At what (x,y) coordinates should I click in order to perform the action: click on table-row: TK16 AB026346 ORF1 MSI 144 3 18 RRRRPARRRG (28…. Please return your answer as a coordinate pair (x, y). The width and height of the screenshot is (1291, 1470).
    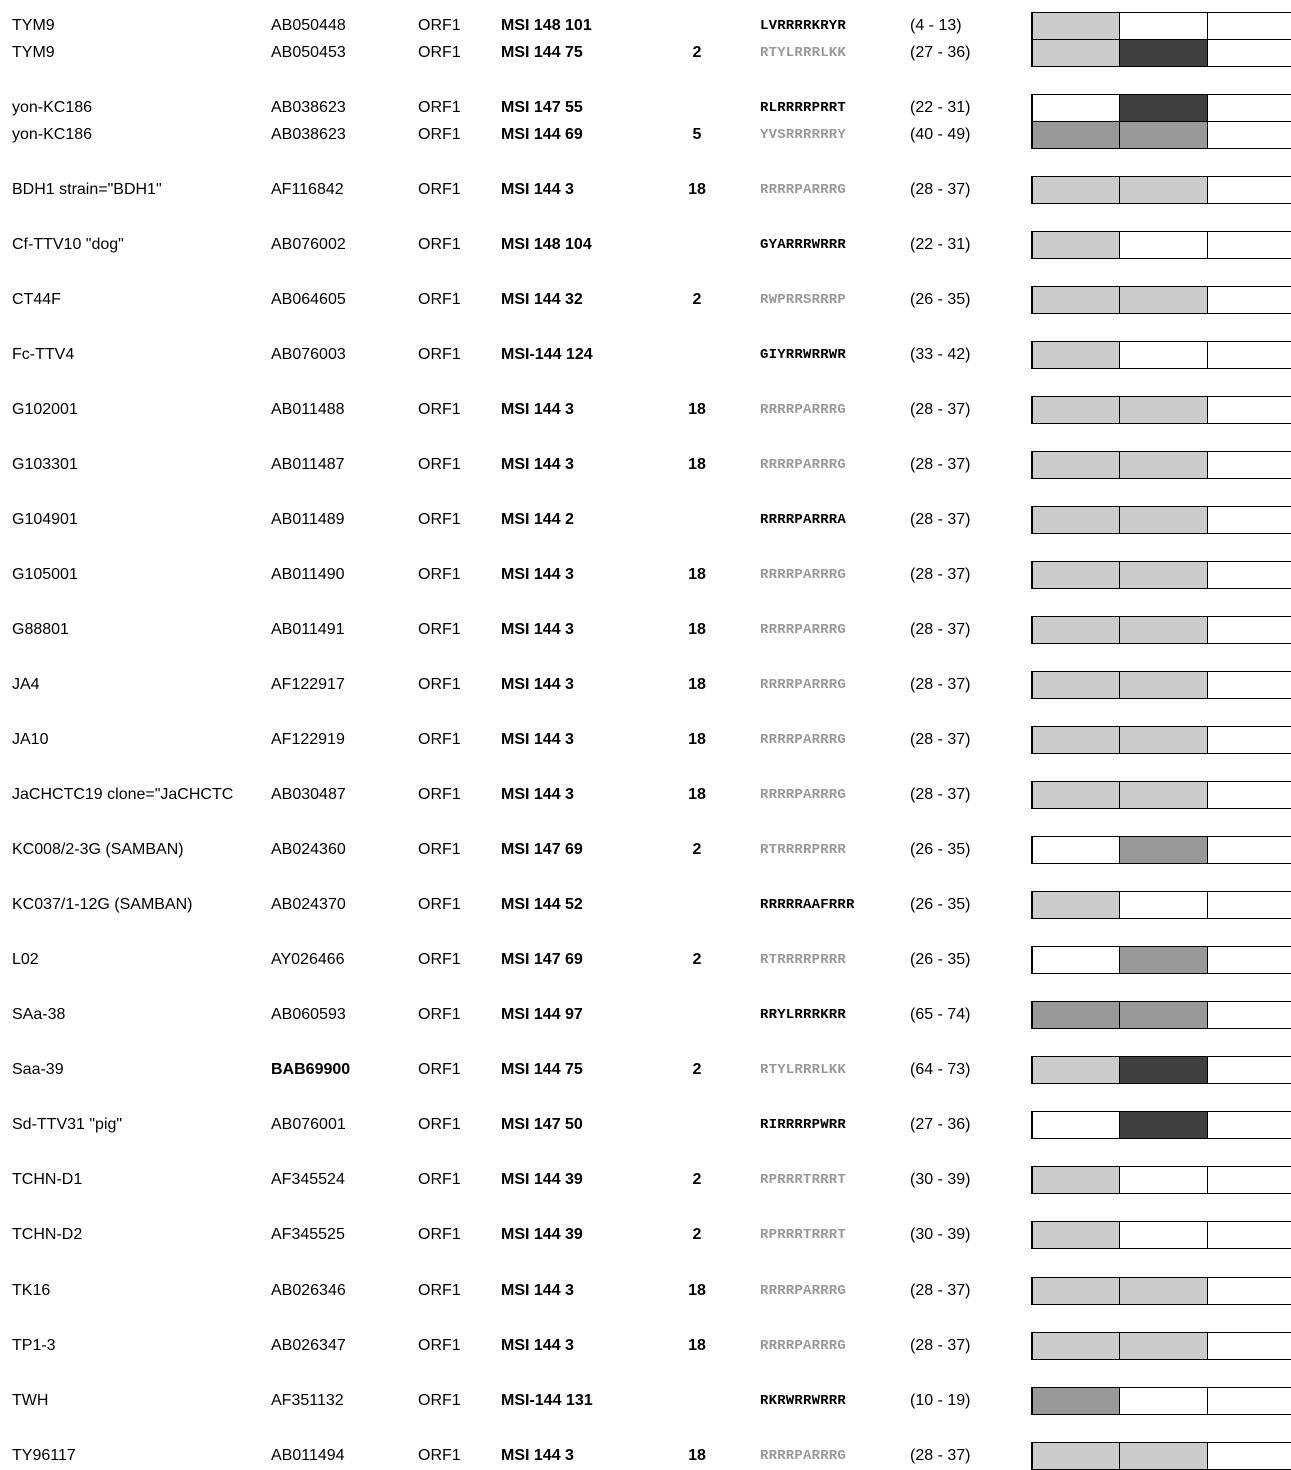
    Looking at the image, I should click on (645, 1291).